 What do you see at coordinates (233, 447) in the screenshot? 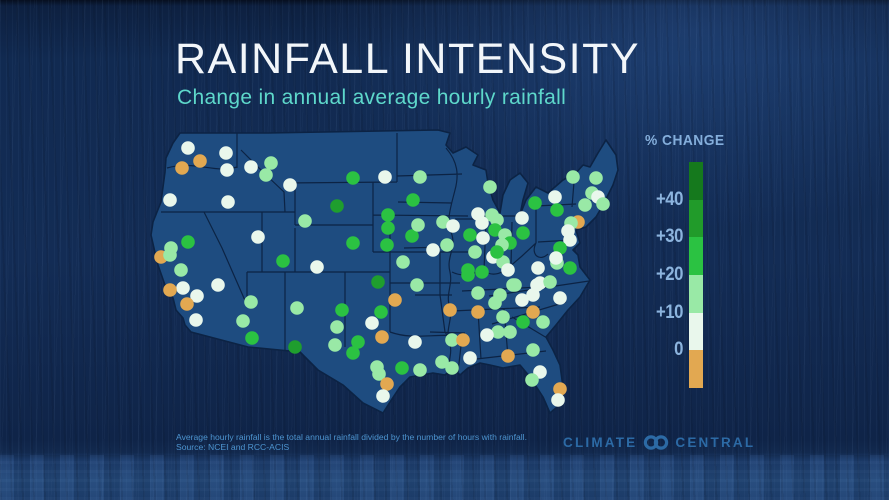
I see `footnote-line2: Source: NCEI and RCC-ACIS` at bounding box center [233, 447].